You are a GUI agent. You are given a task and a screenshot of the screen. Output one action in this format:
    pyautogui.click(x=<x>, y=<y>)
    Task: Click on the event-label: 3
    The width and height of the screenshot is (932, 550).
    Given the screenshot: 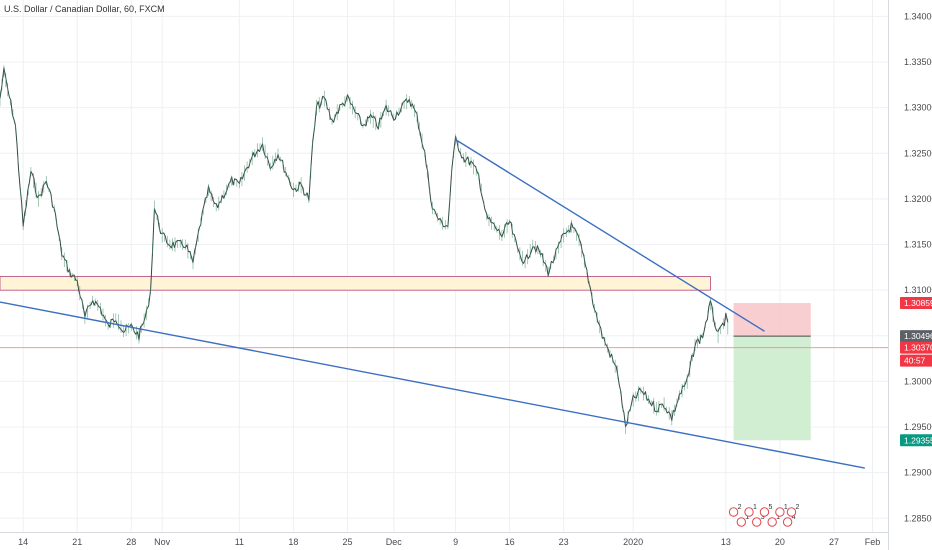 What is the action you would take?
    pyautogui.click(x=763, y=517)
    